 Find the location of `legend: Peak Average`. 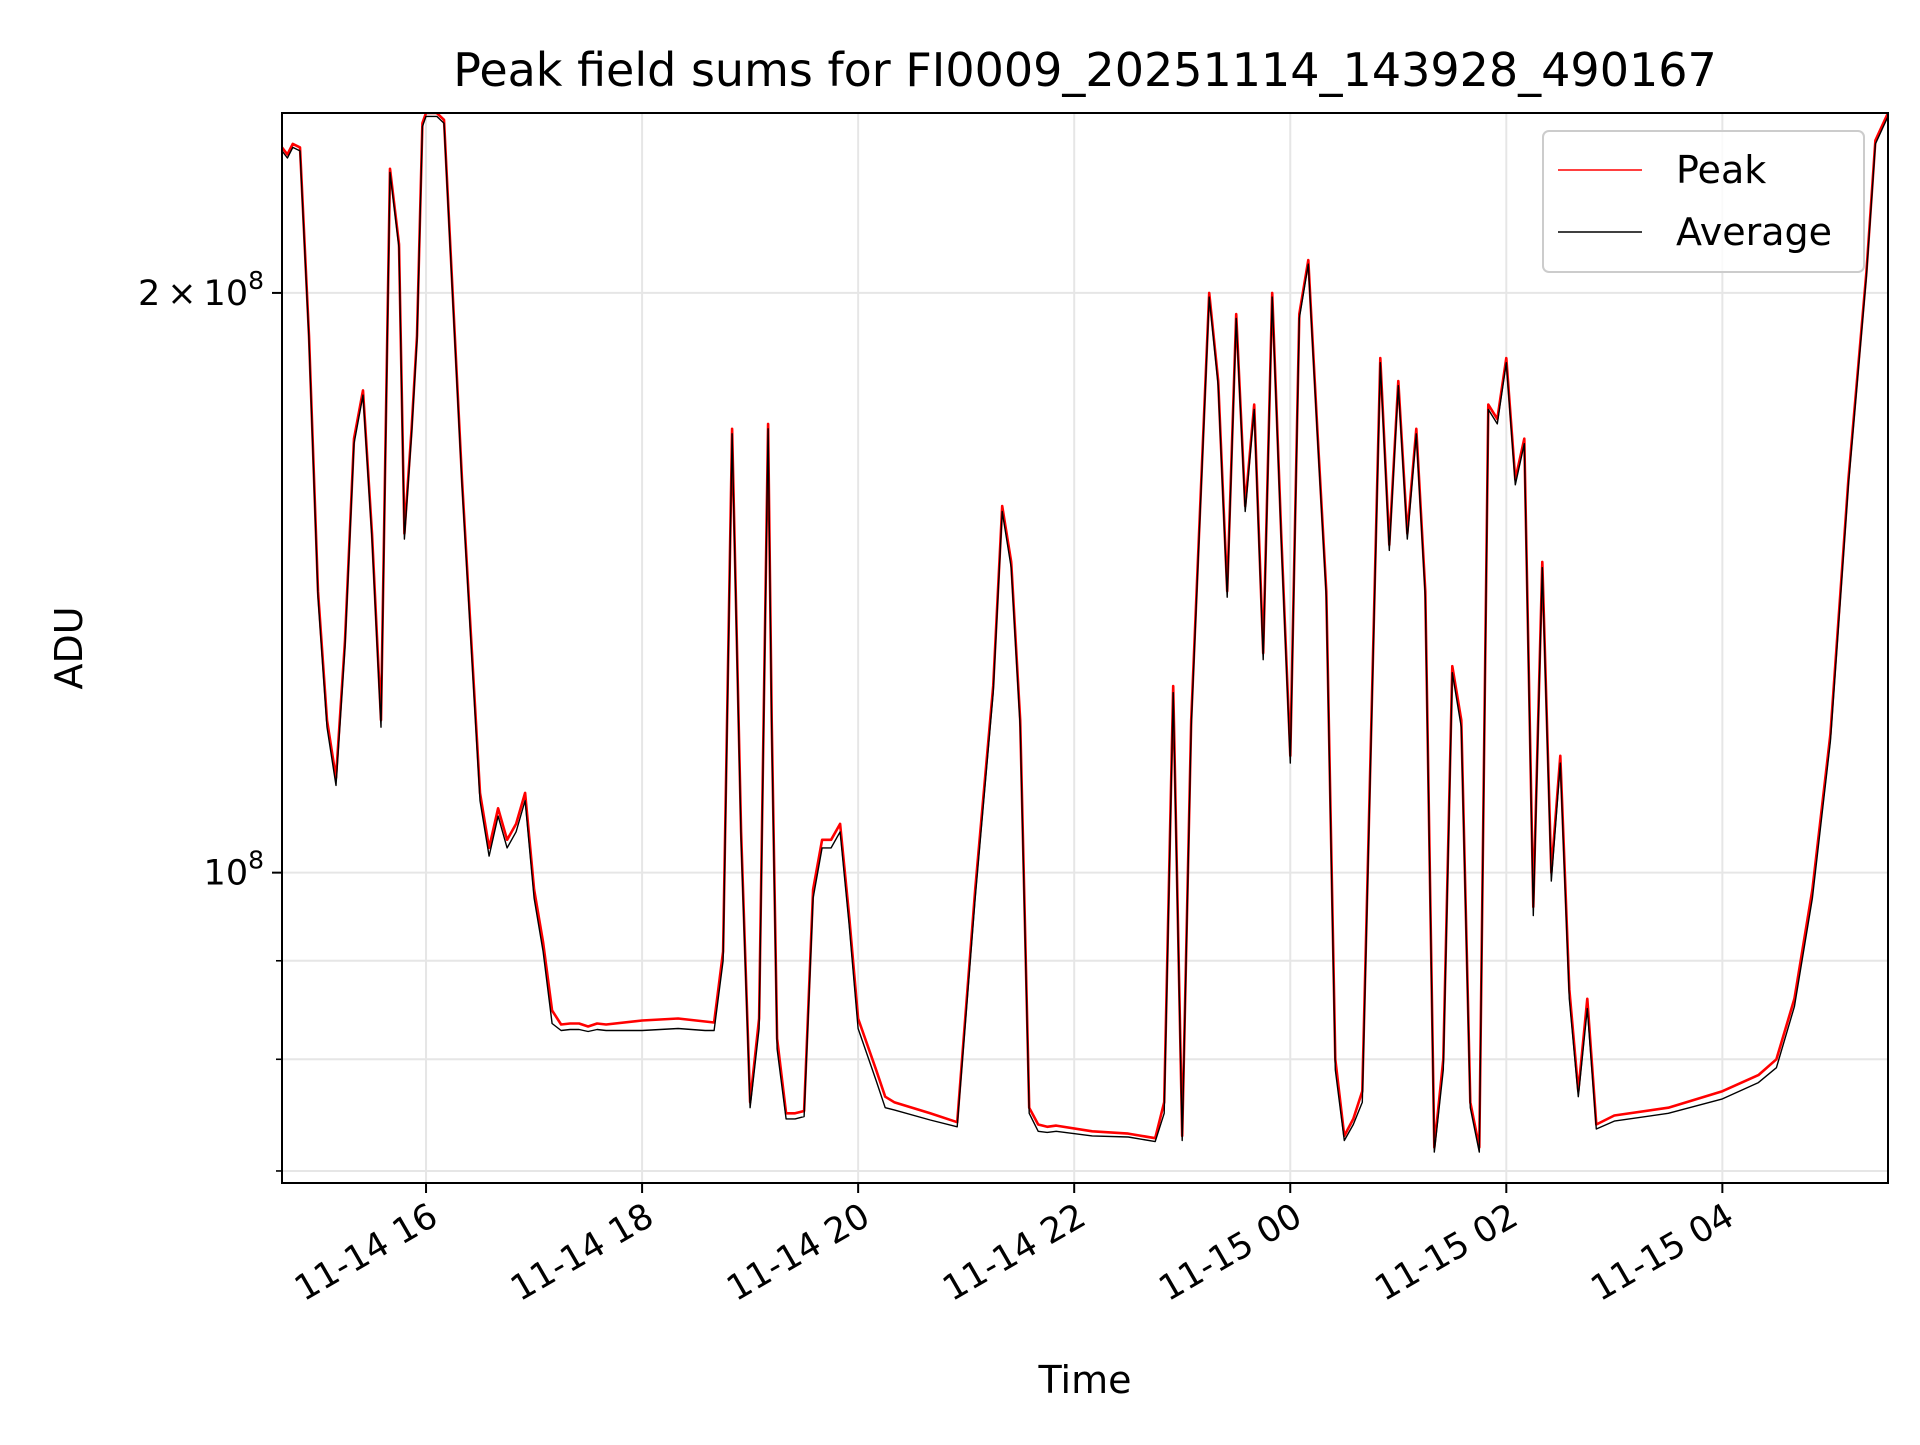

legend: Peak Average is located at coordinates (1703, 201).